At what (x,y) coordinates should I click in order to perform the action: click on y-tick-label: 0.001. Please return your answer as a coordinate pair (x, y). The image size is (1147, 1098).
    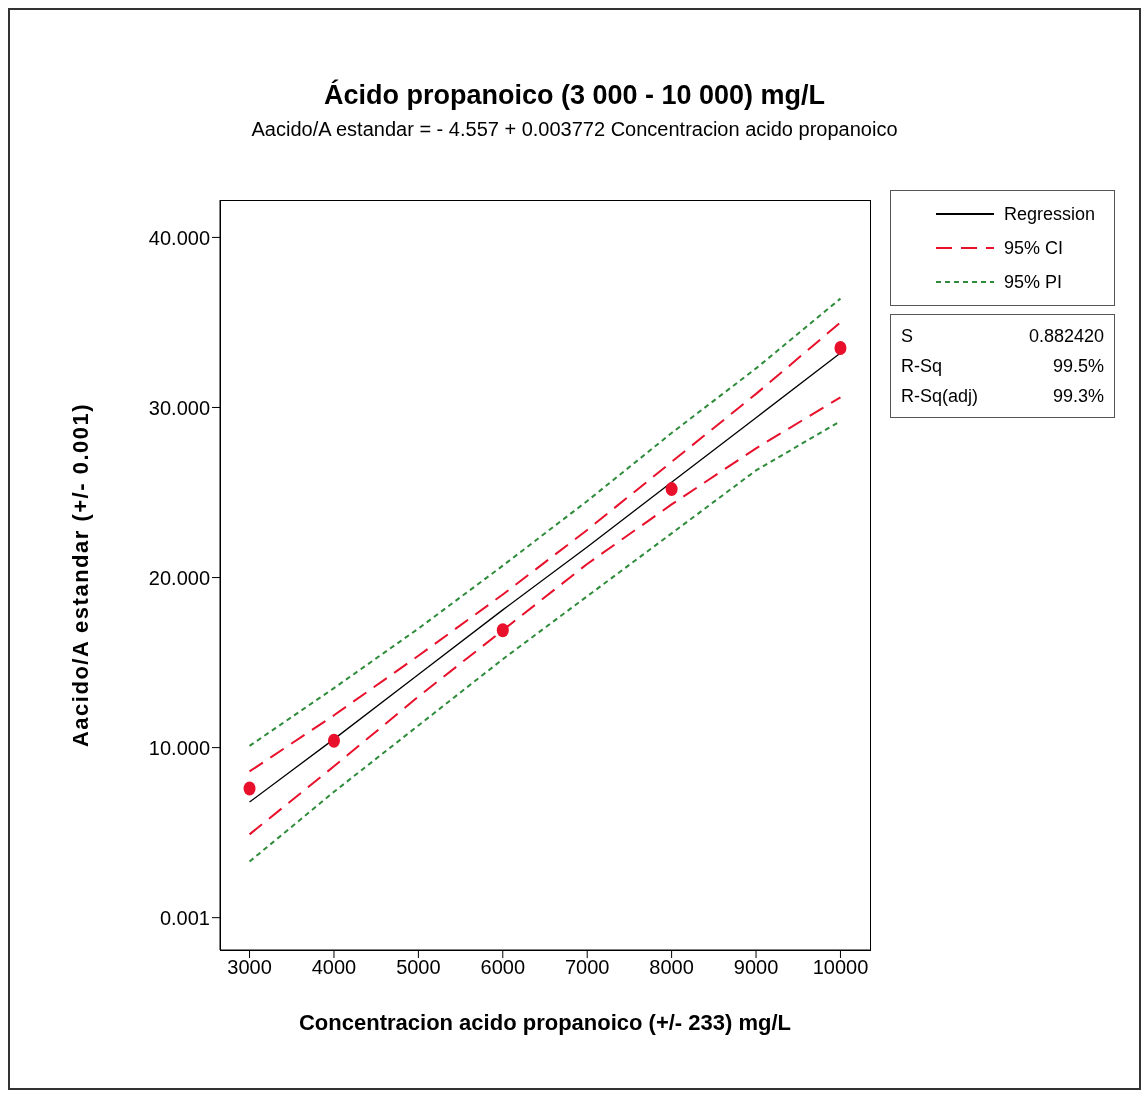
    Looking at the image, I should click on (184, 917).